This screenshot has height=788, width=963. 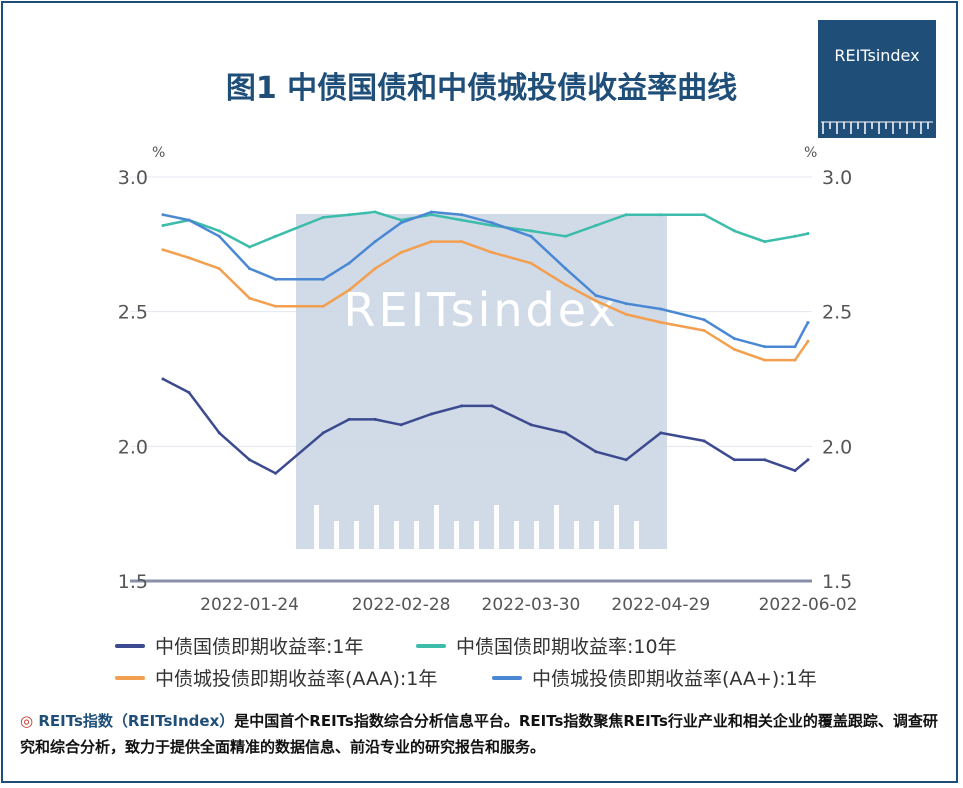 I want to click on legend-item-1: 中债国债即期收益率:1年, so click(x=239, y=645).